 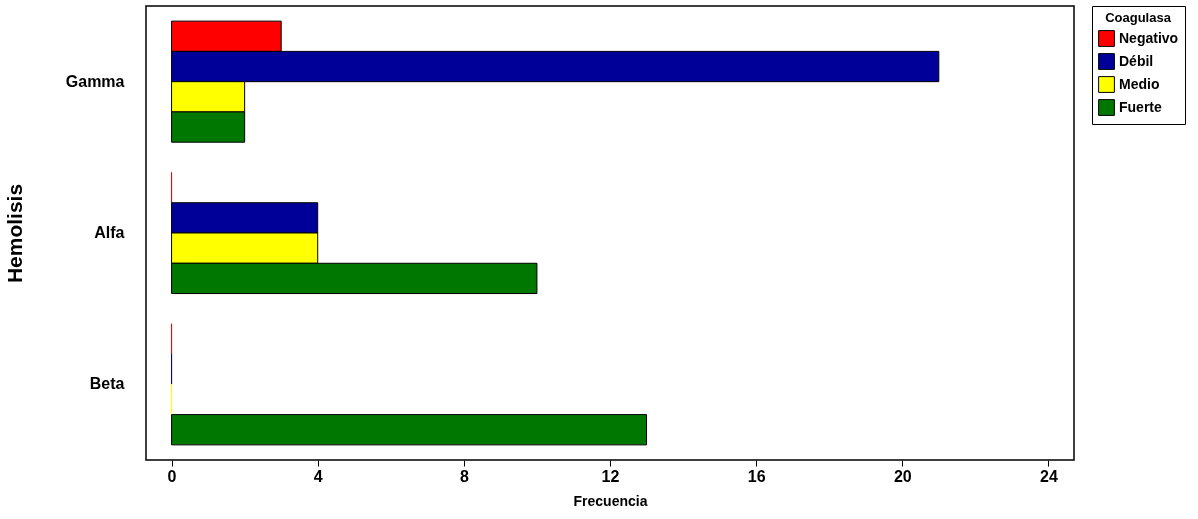 I want to click on x-tick-label: 20, so click(x=902, y=476).